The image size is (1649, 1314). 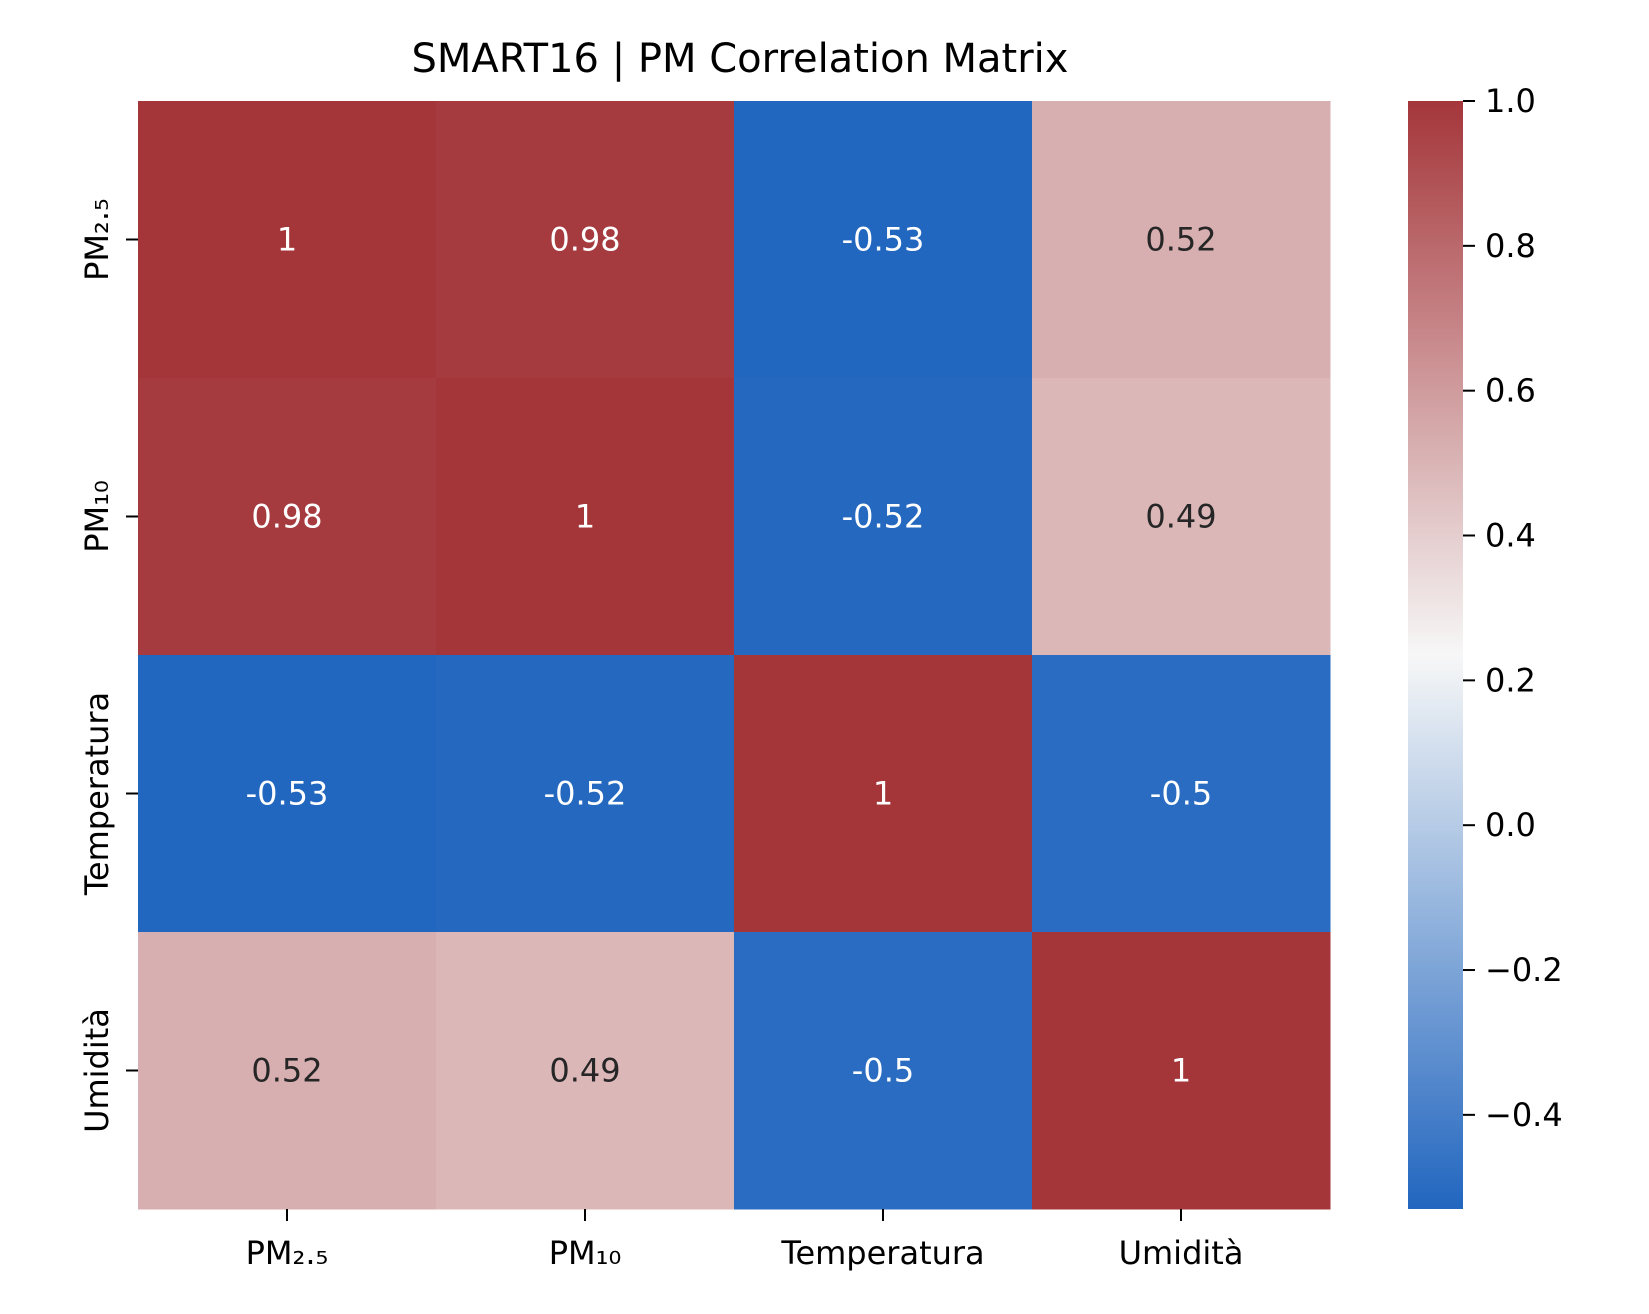 I want to click on x-tick-label: Temperatura, so click(x=882, y=1253).